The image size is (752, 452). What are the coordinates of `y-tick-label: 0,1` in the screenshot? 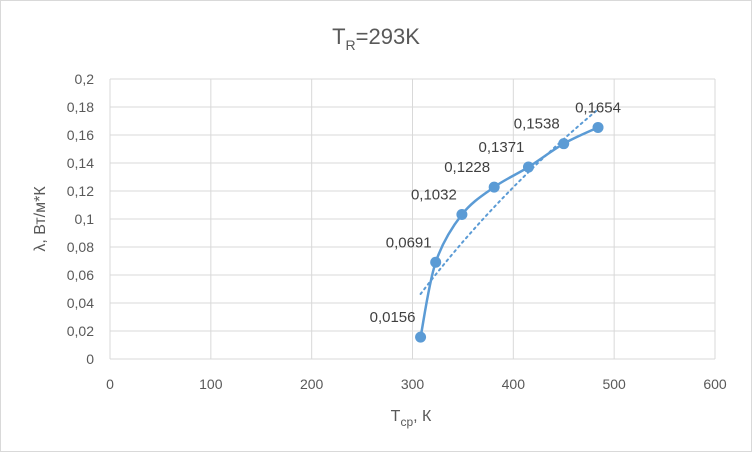 It's located at (85, 219).